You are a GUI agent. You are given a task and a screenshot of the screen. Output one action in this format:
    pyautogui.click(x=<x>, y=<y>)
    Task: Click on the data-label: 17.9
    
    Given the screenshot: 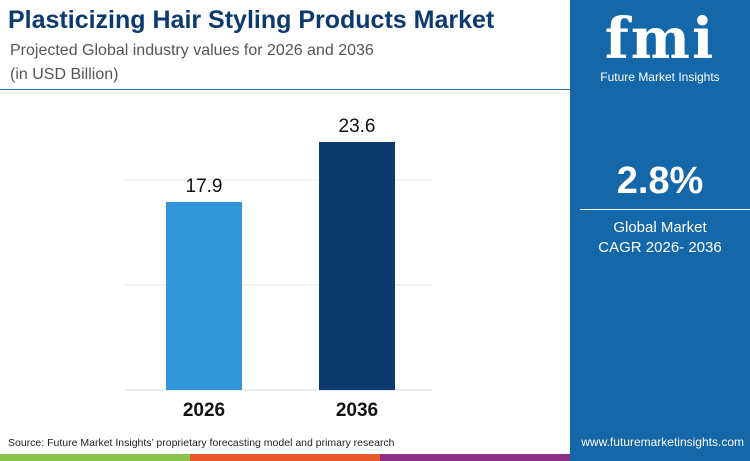 What is the action you would take?
    pyautogui.click(x=204, y=186)
    